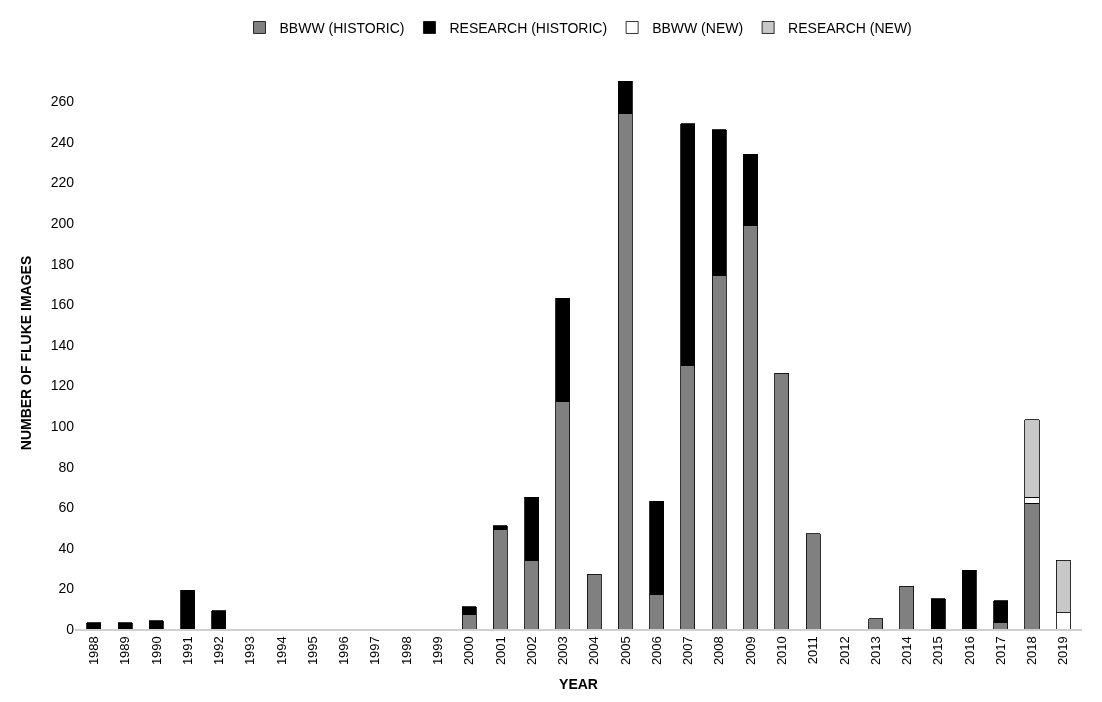  Describe the element at coordinates (62, 344) in the screenshot. I see `y-tick-label: 140` at that location.